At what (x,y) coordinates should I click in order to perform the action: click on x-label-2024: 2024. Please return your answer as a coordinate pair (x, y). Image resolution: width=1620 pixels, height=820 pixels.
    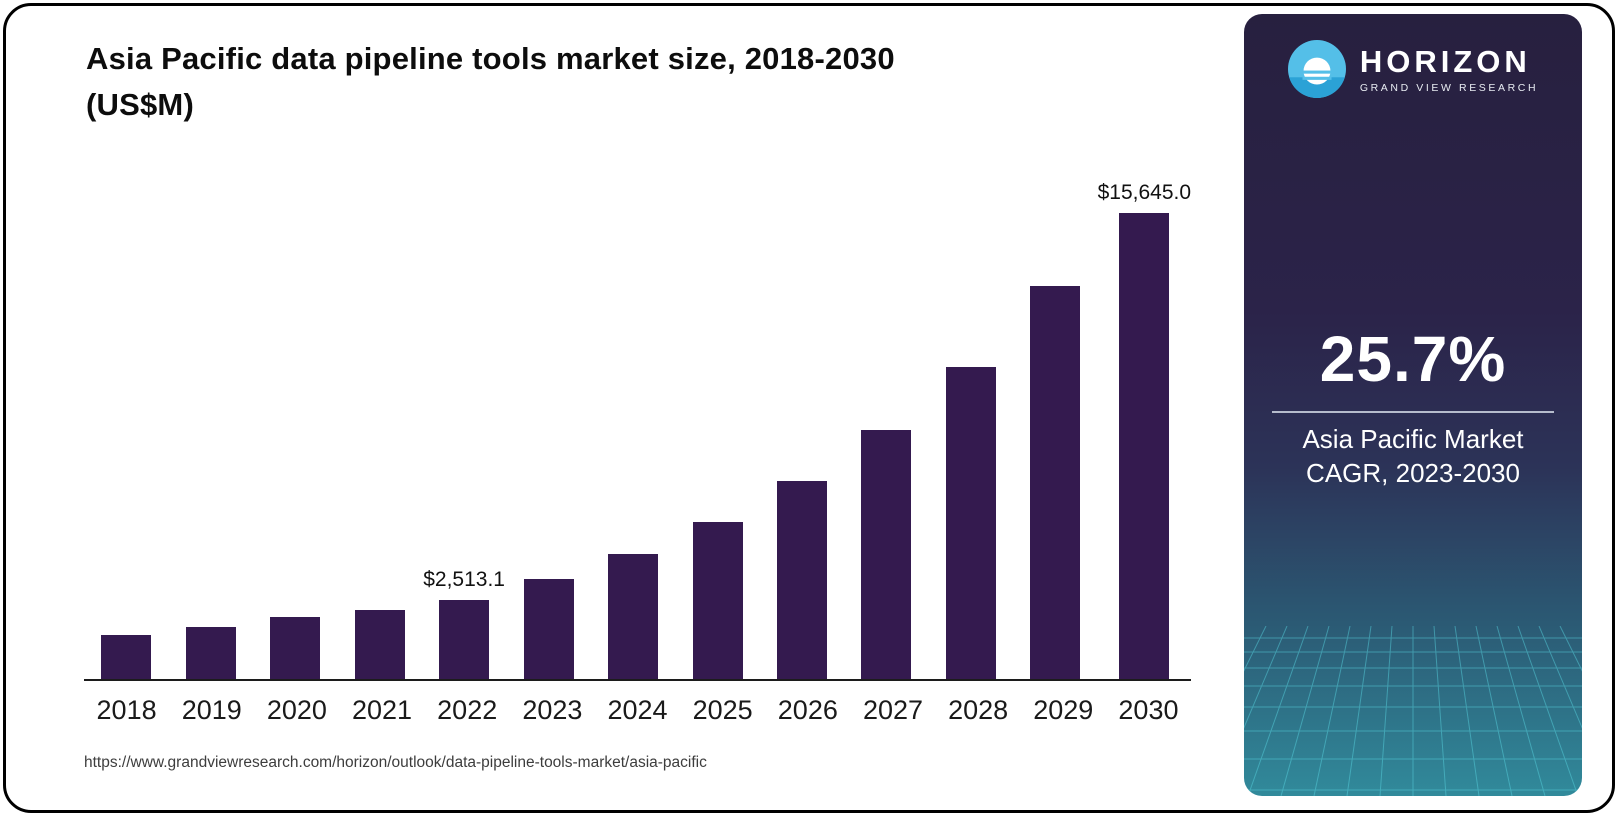
    Looking at the image, I should click on (637, 710).